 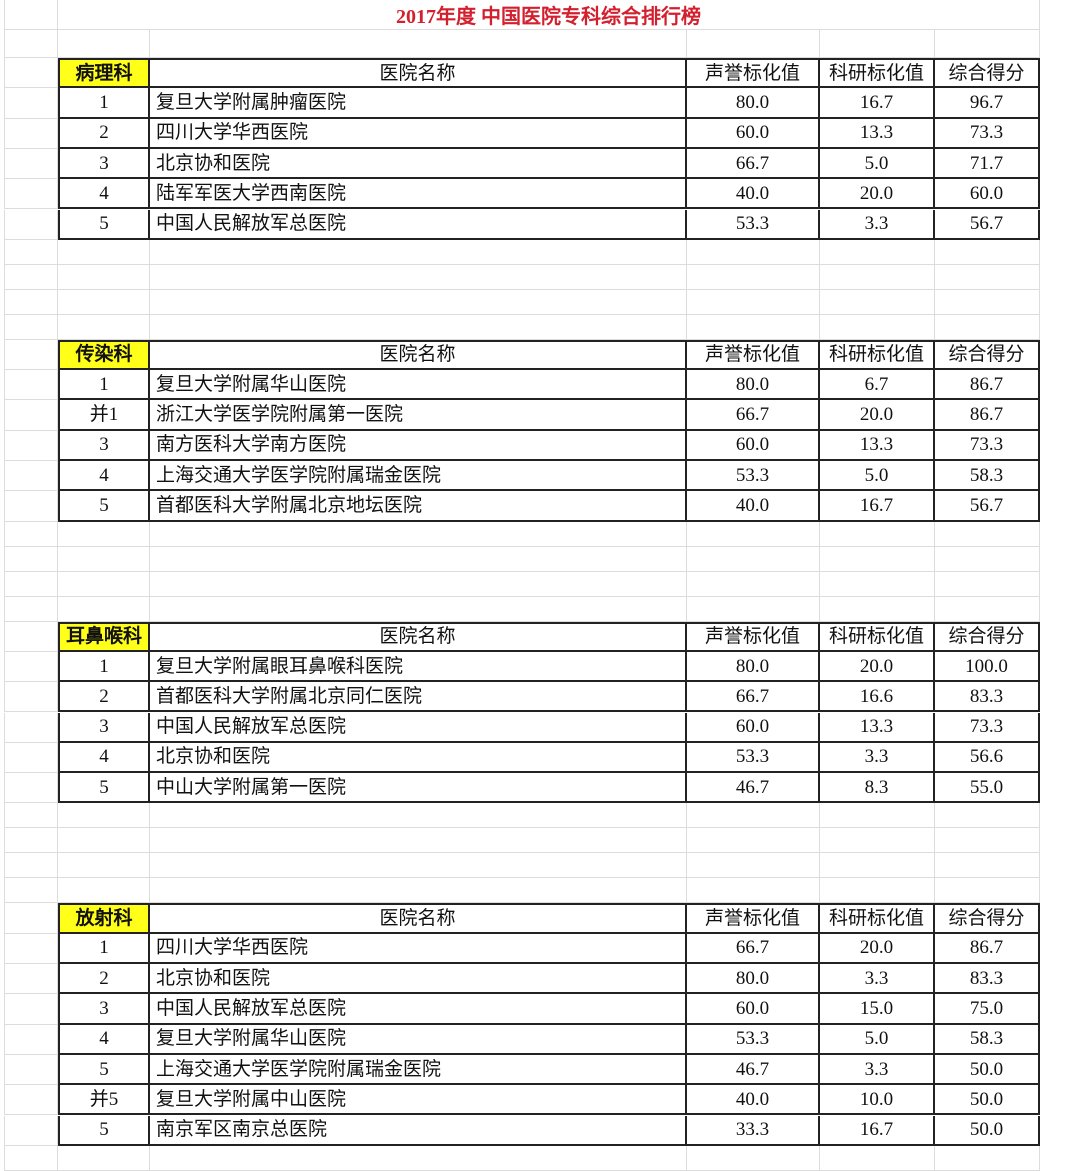 What do you see at coordinates (987, 385) in the screenshot?
I see `total-score-cell: 86.7` at bounding box center [987, 385].